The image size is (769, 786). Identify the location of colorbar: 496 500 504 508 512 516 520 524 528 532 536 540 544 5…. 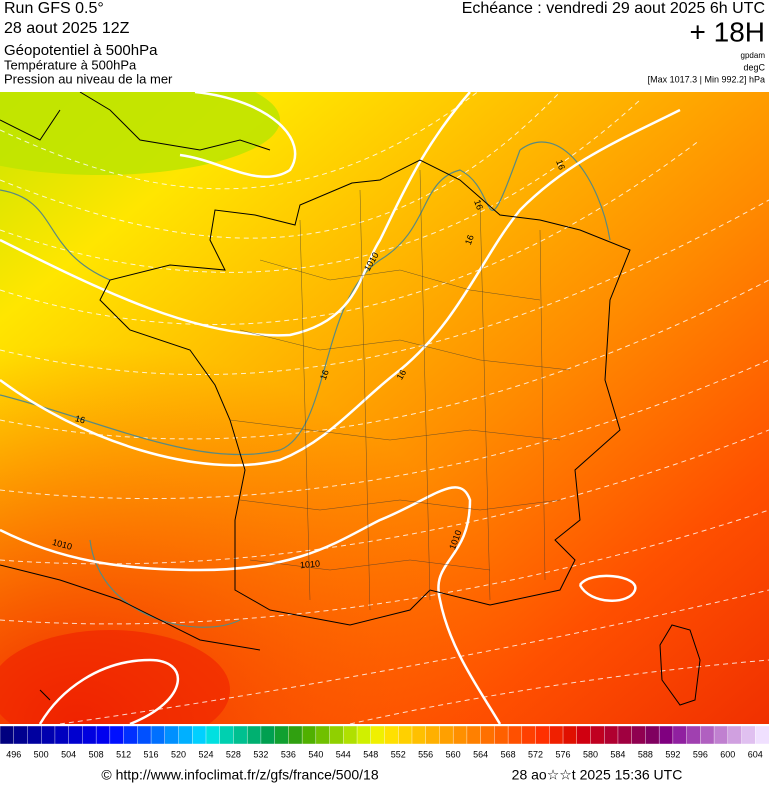
(384, 742).